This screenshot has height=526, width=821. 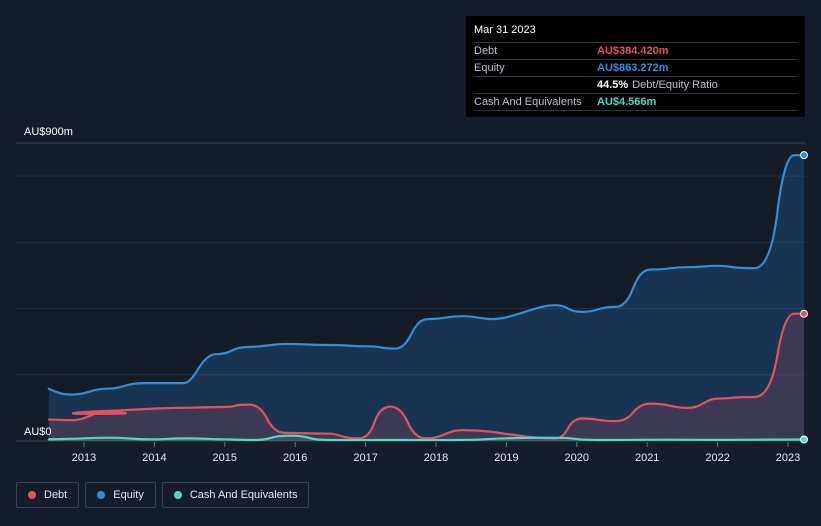 What do you see at coordinates (804, 439) in the screenshot?
I see `endpoint-cash-and-equivalents` at bounding box center [804, 439].